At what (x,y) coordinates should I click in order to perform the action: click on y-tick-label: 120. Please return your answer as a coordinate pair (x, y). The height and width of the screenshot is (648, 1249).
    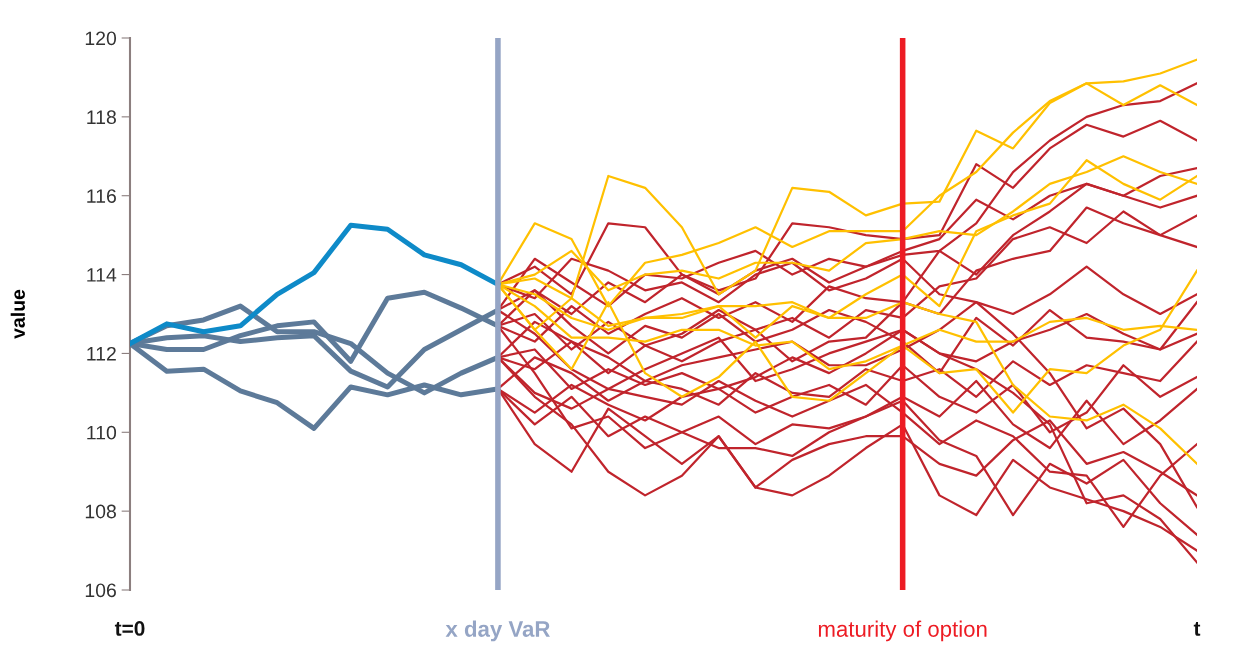
    Looking at the image, I should click on (101, 38).